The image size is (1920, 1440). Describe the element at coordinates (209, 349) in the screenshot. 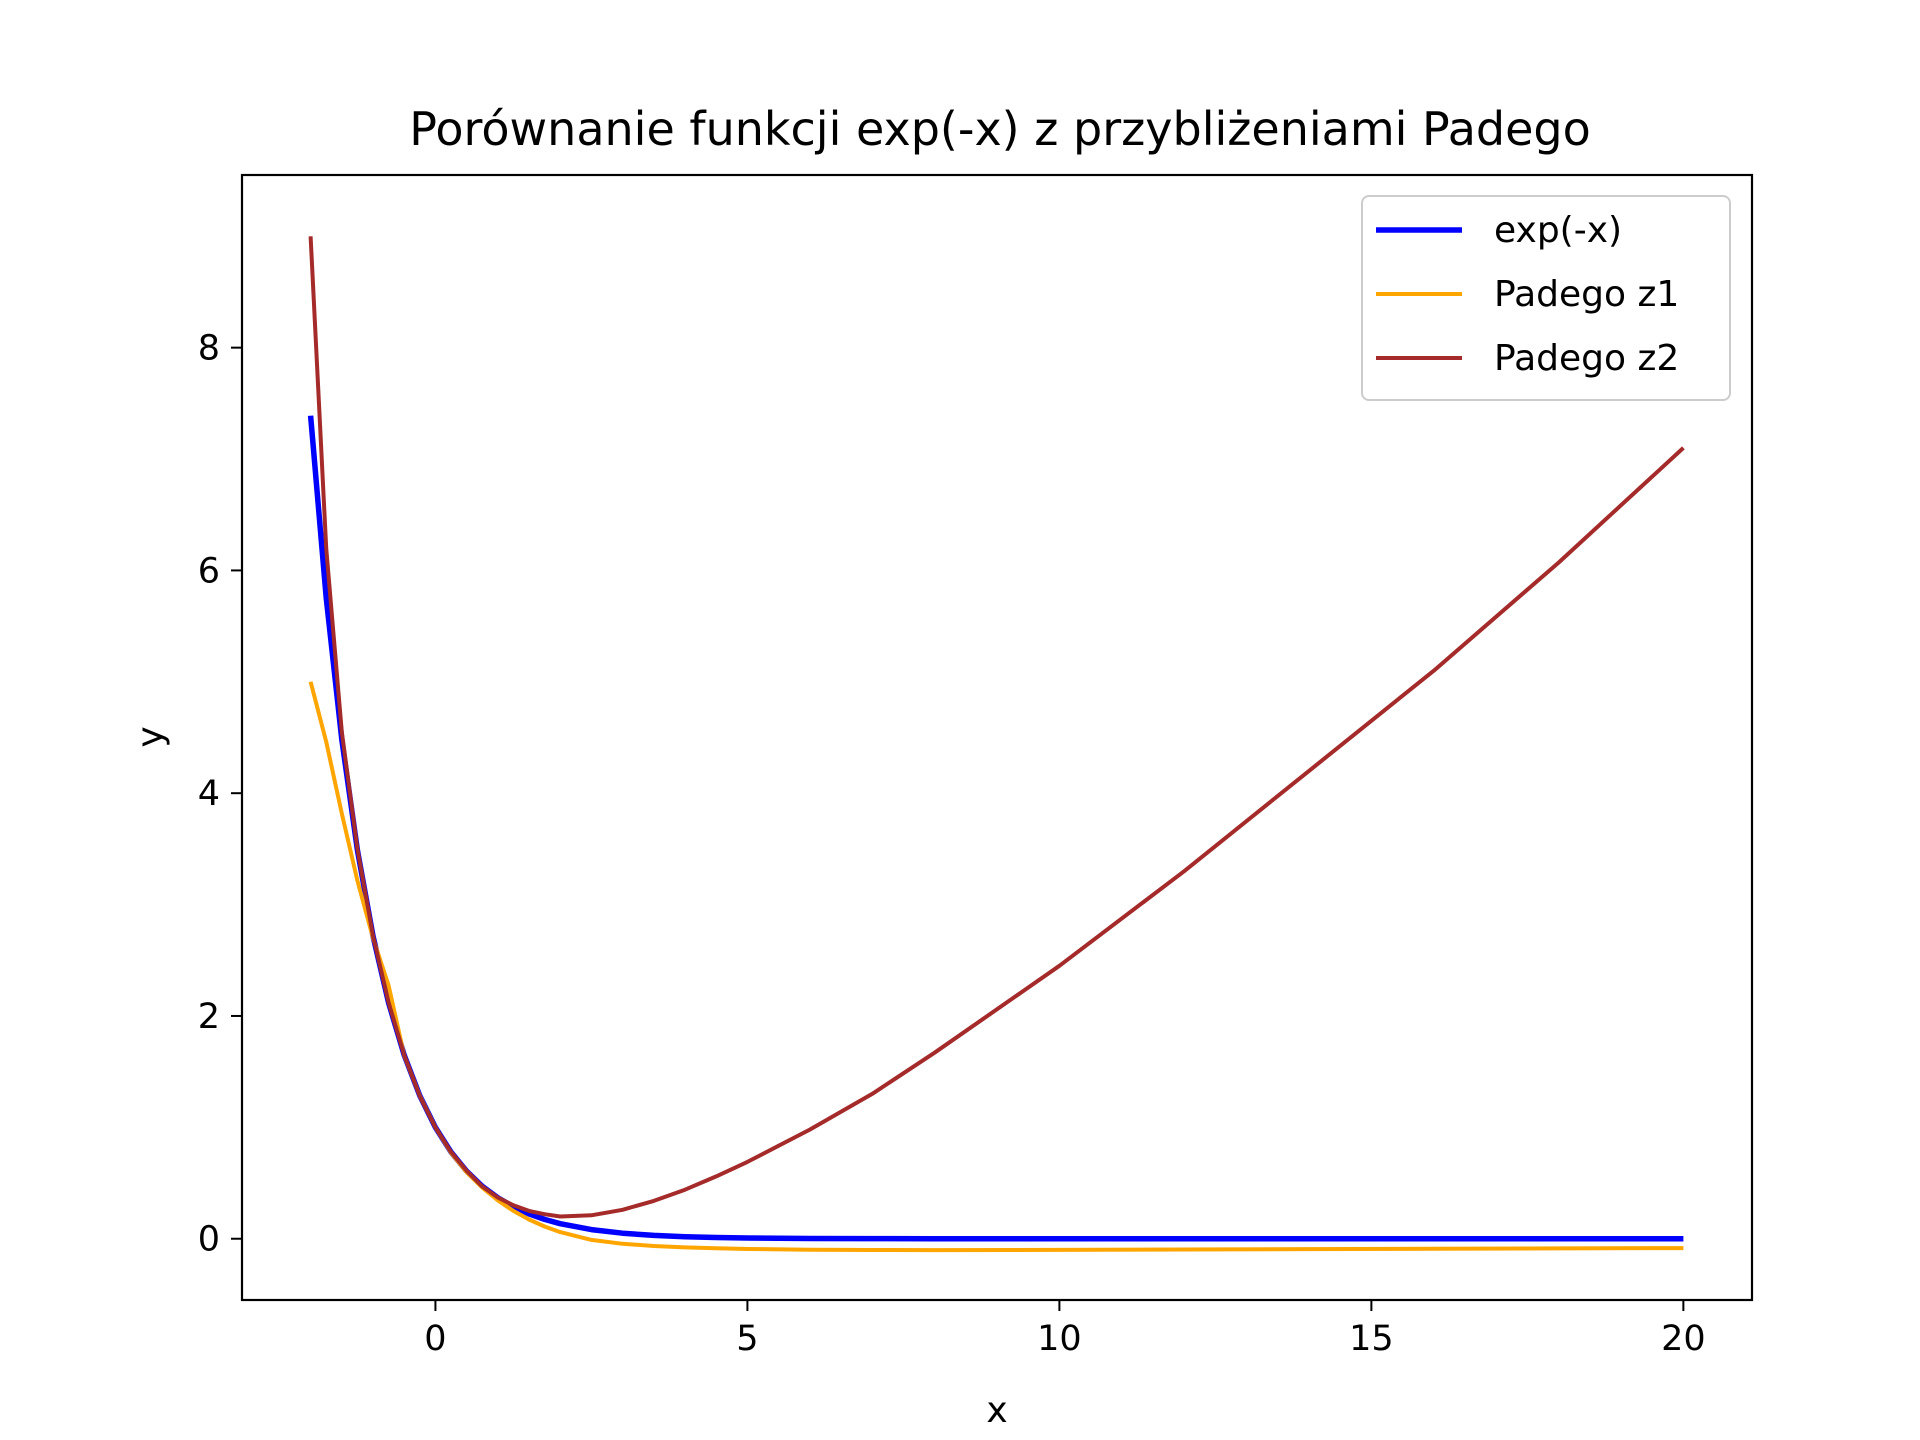

I see `y-tick-label: 8` at that location.